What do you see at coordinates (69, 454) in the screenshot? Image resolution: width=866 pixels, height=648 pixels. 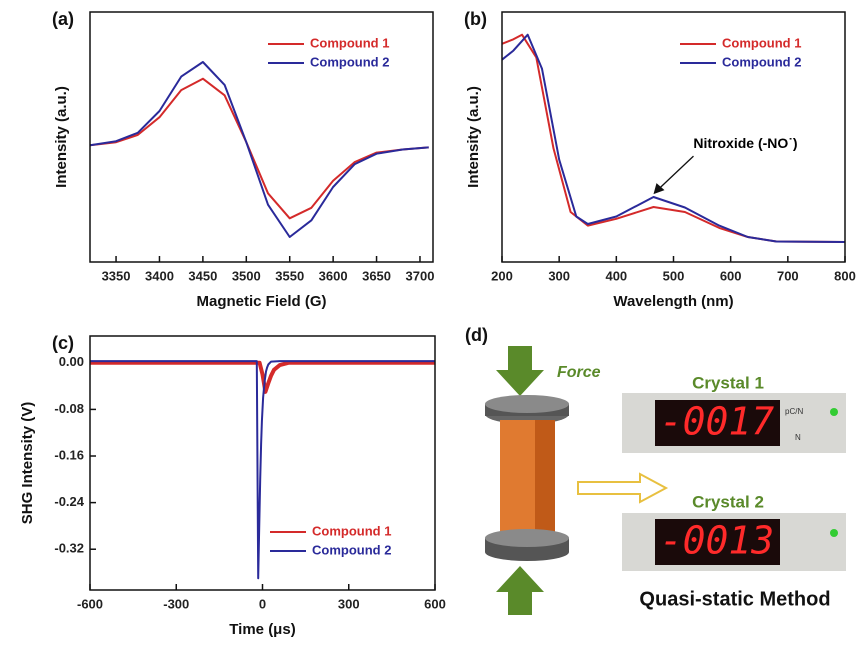 I see `y-tick-label: -0.16` at bounding box center [69, 454].